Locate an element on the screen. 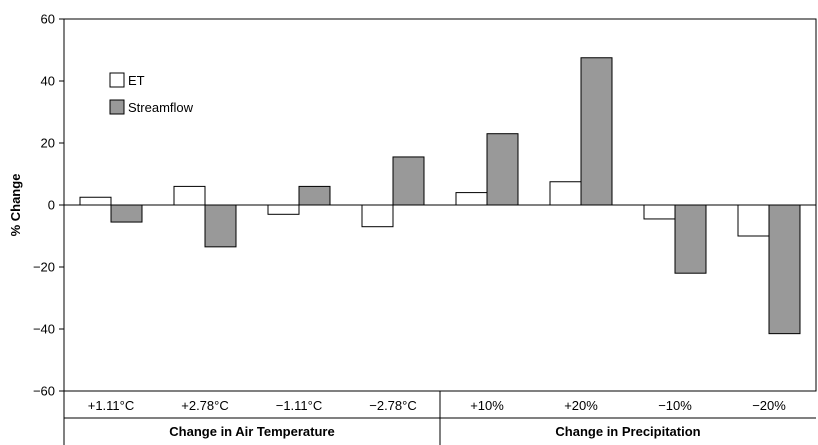 This screenshot has width=818, height=445. category-label: +10% is located at coordinates (487, 405).